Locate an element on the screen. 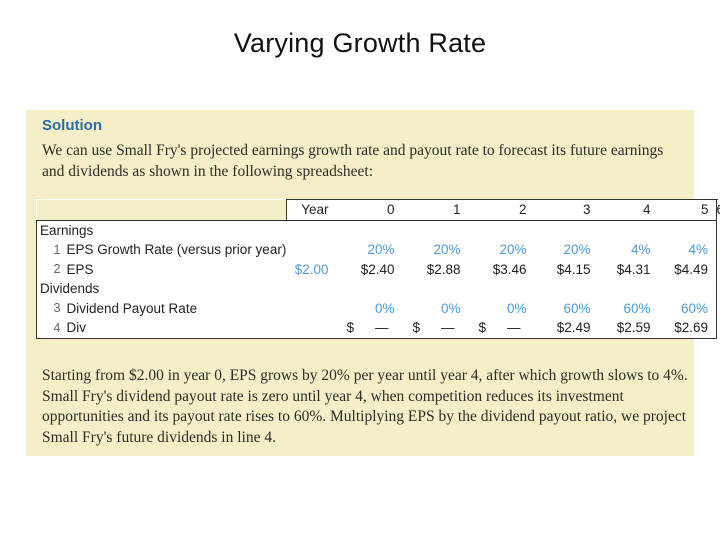 Image resolution: width=720 pixels, height=540 pixels. year-header: 1 is located at coordinates (435, 210).